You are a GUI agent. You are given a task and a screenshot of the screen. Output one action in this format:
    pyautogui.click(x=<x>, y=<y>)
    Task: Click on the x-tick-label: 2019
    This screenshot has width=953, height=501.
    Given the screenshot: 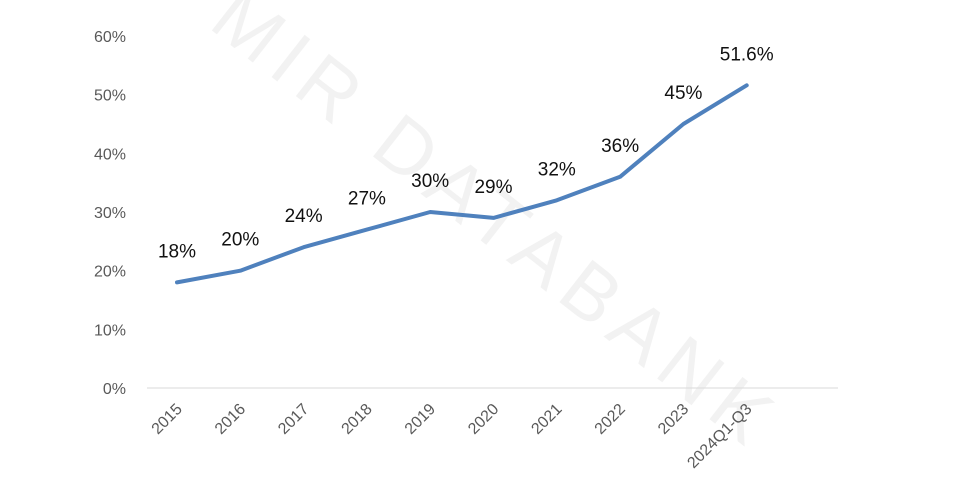 What is the action you would take?
    pyautogui.click(x=420, y=419)
    